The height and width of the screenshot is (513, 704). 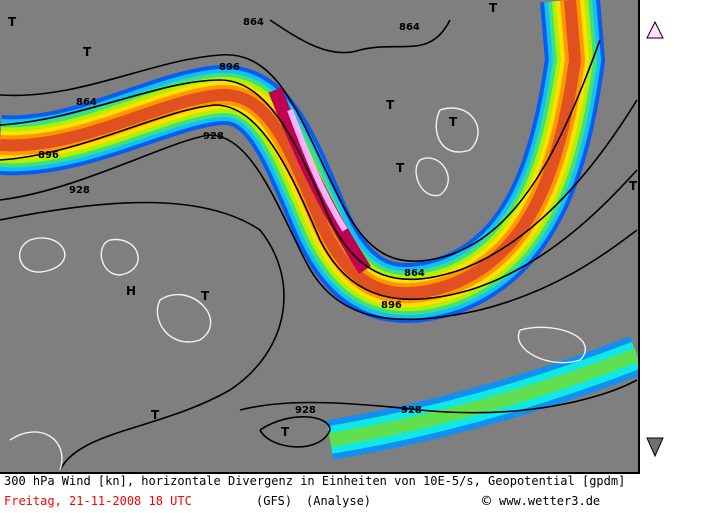 I want to click on legend-bottom-arrow, so click(x=655, y=447).